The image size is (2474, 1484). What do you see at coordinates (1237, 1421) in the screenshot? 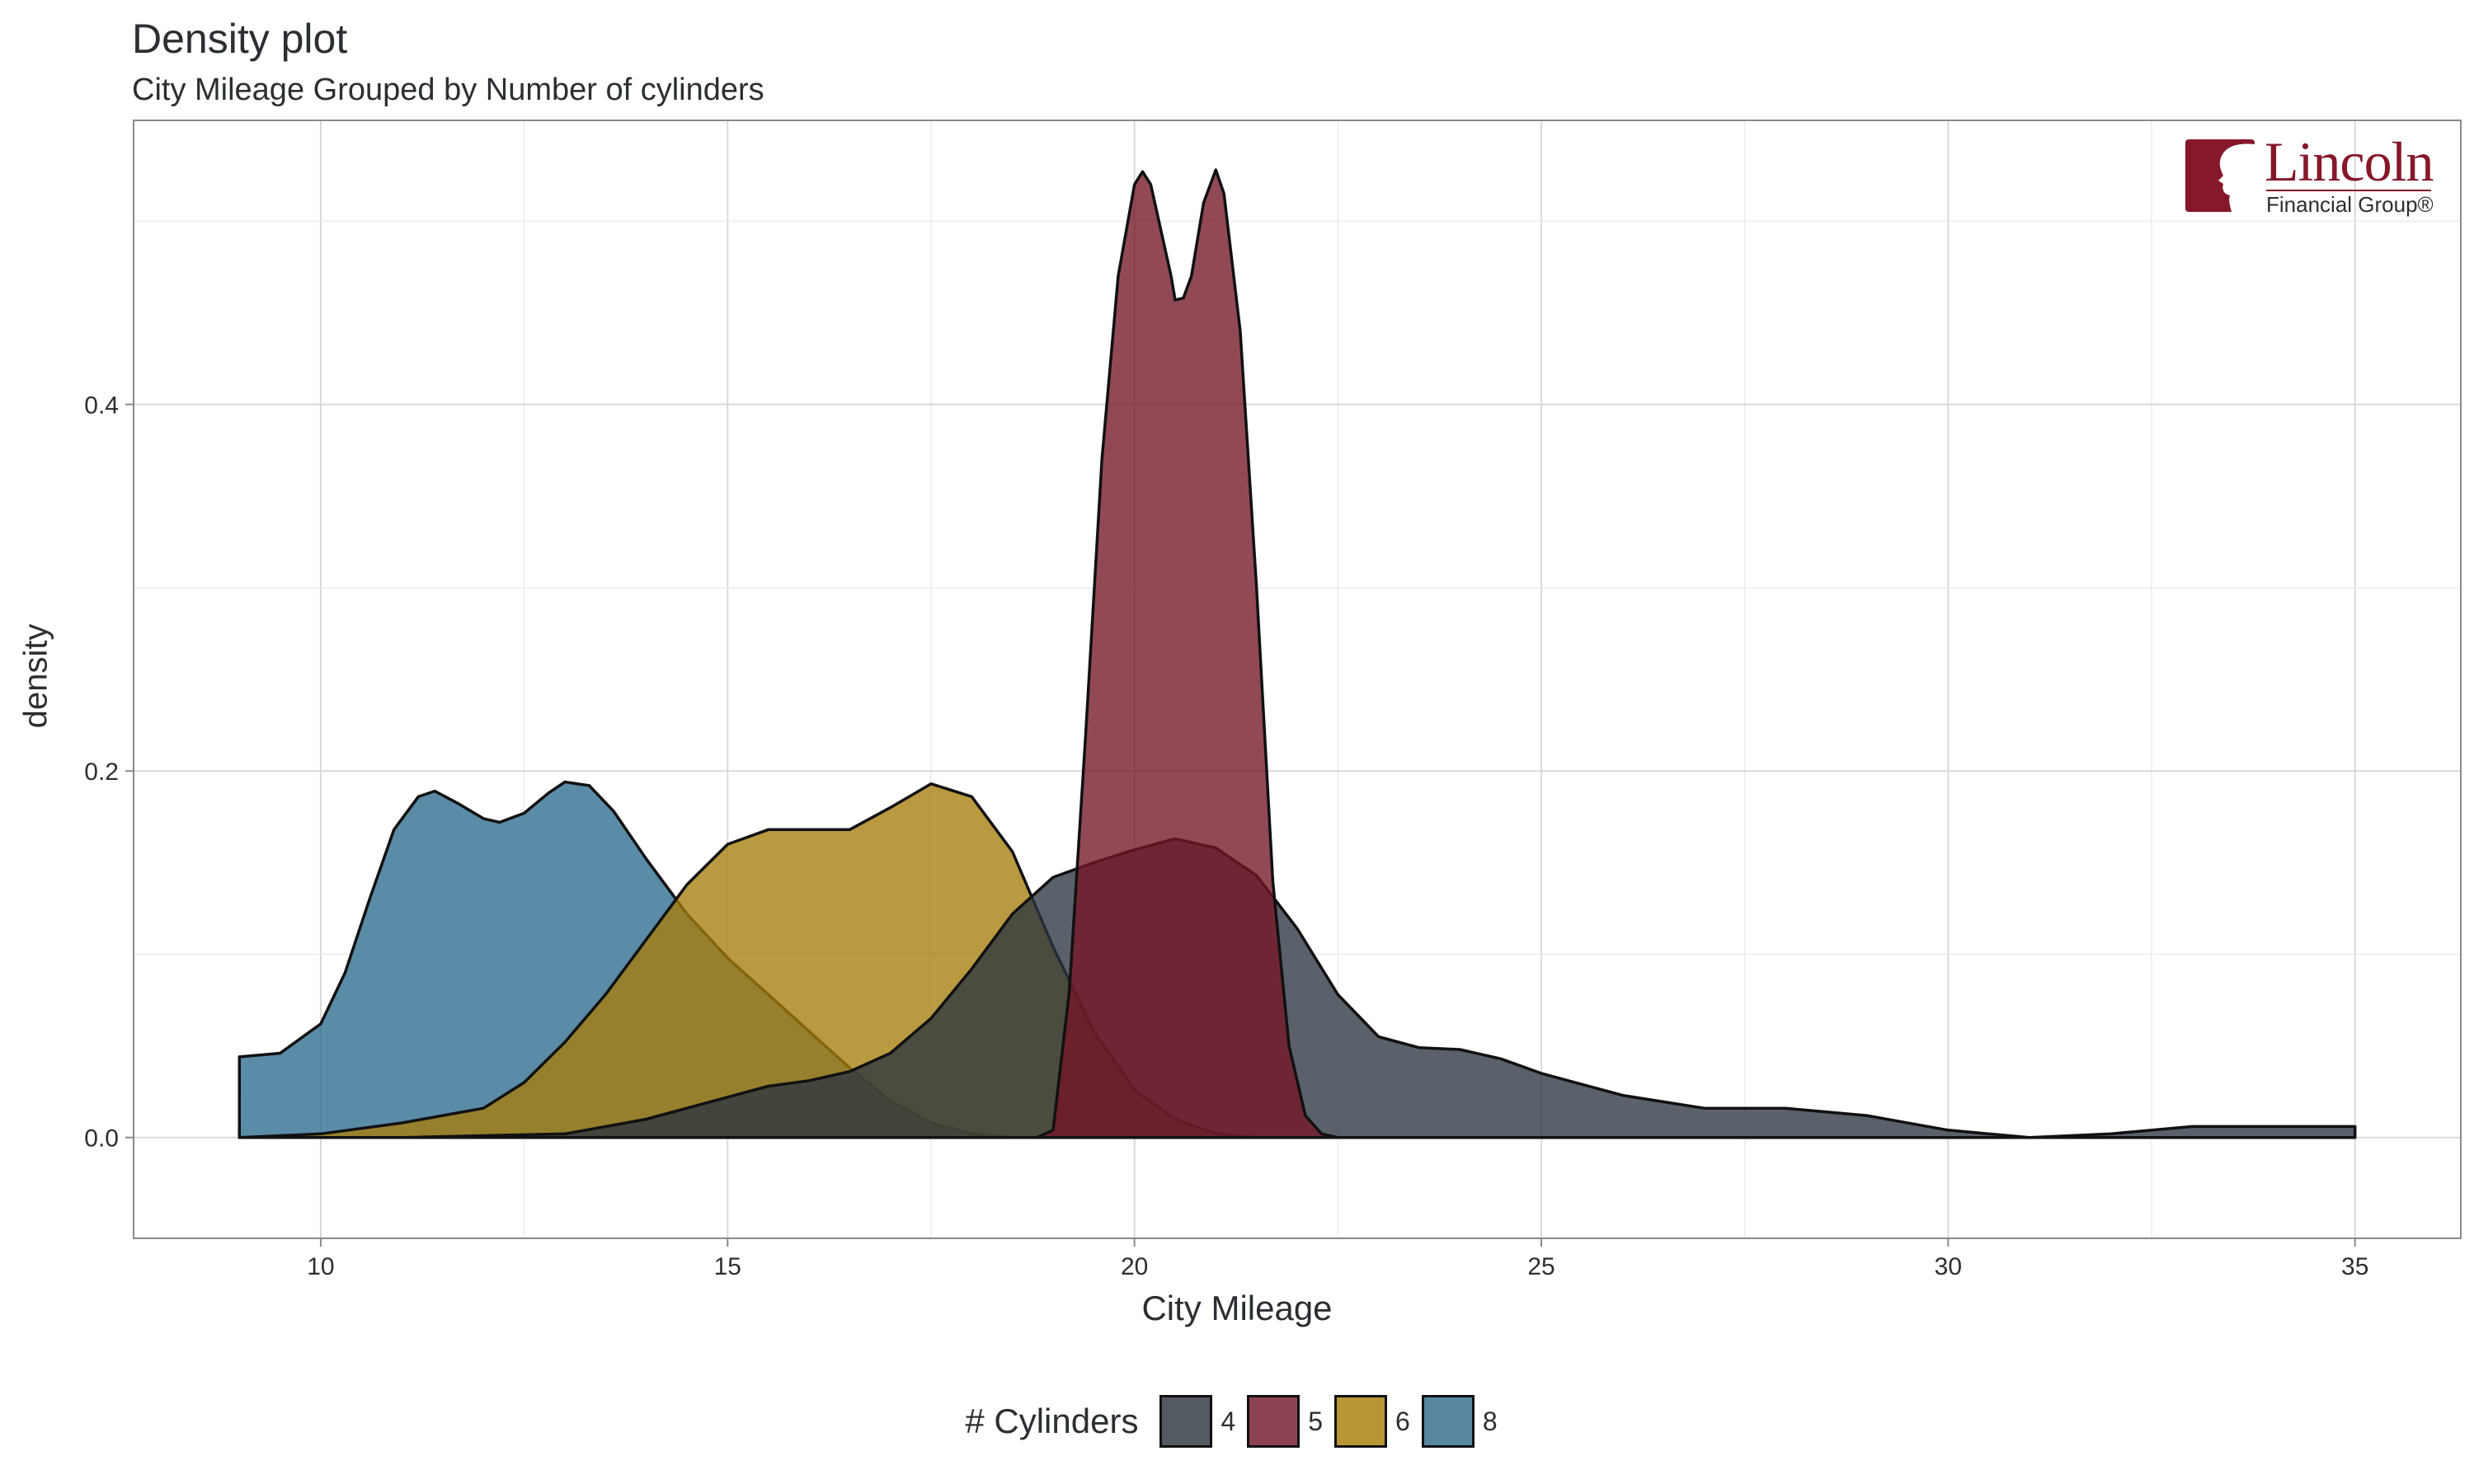
I see `legend: # Cylinders 4 5 6 8` at bounding box center [1237, 1421].